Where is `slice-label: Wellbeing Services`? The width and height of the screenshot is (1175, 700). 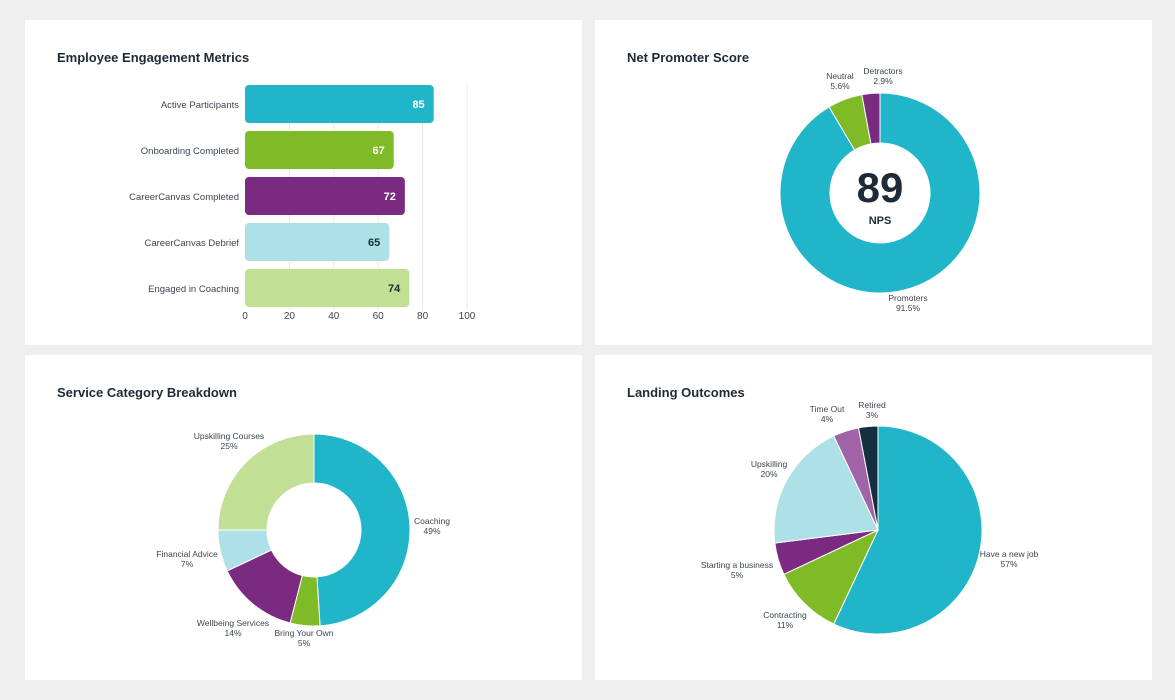 slice-label: Wellbeing Services is located at coordinates (233, 623).